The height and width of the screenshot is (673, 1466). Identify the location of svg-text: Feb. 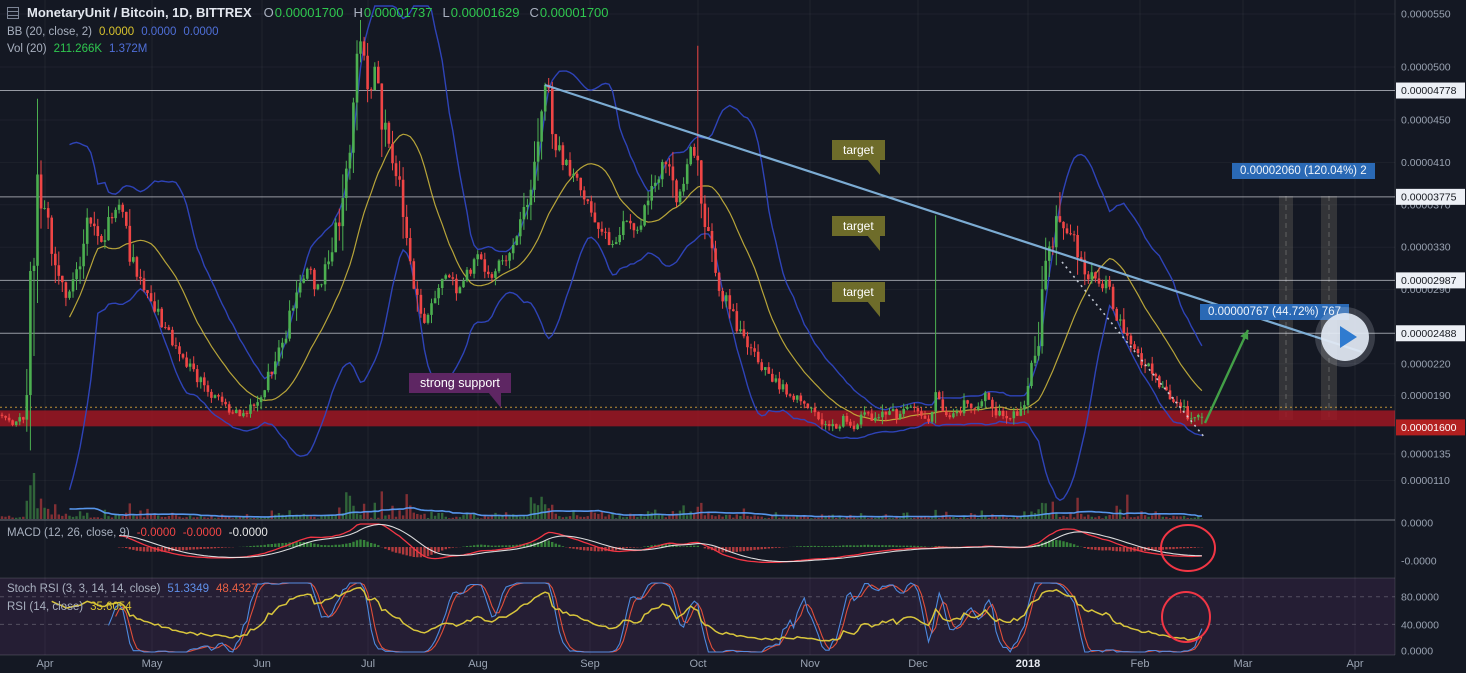
(1140, 664).